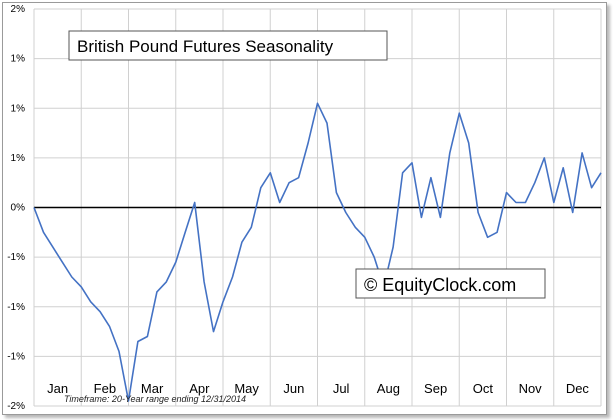 Image resolution: width=613 pixels, height=420 pixels. I want to click on month-label: Feb, so click(105, 388).